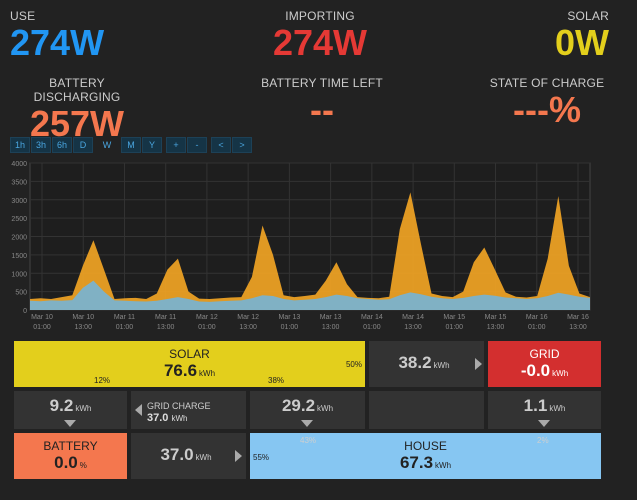  I want to click on range-button-prev: <, so click(221, 145).